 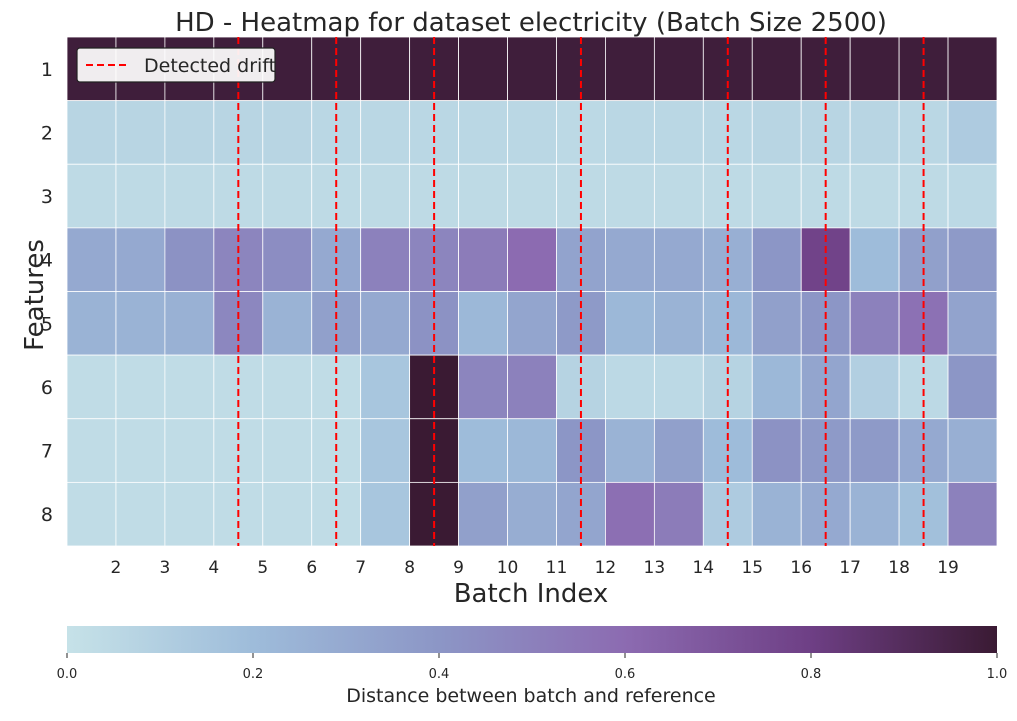 I want to click on x-tick-label: 17, so click(x=850, y=568).